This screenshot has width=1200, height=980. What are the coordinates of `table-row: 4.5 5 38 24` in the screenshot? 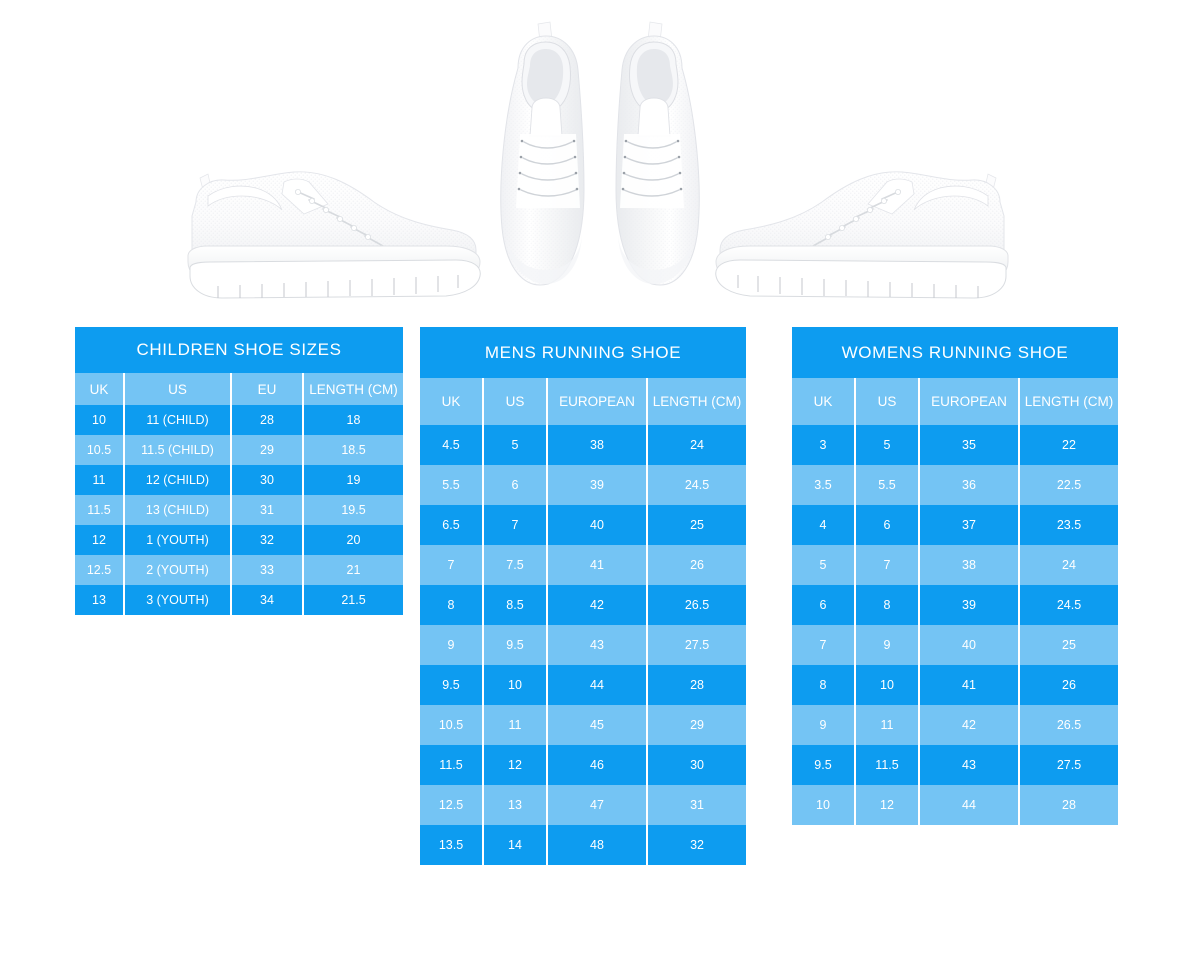 It's located at (583, 445).